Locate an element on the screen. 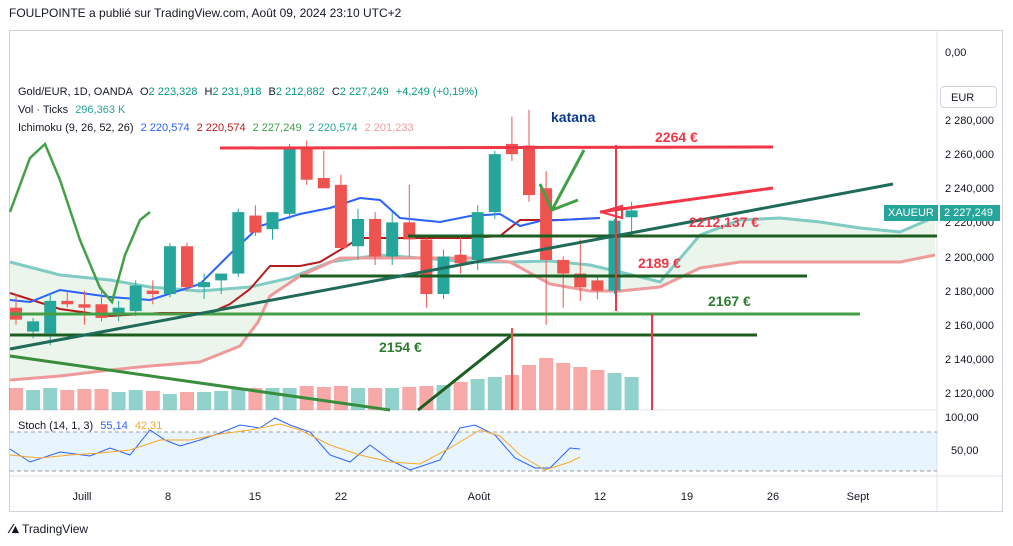  price-tick-label: 2 240,000 is located at coordinates (969, 189).